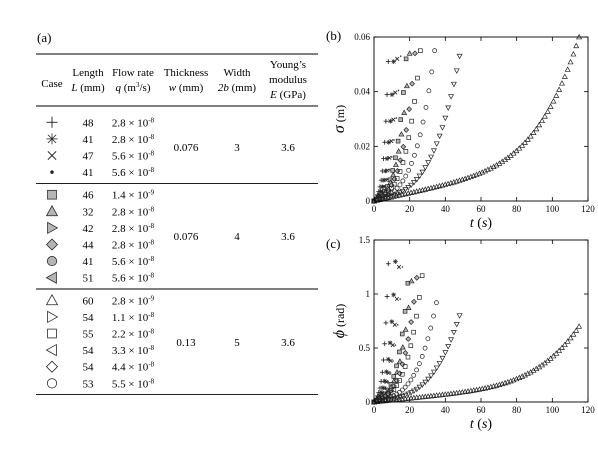 The width and height of the screenshot is (598, 462). What do you see at coordinates (133, 87) in the screenshot?
I see `header-flow-unit: q (m3/s)` at bounding box center [133, 87].